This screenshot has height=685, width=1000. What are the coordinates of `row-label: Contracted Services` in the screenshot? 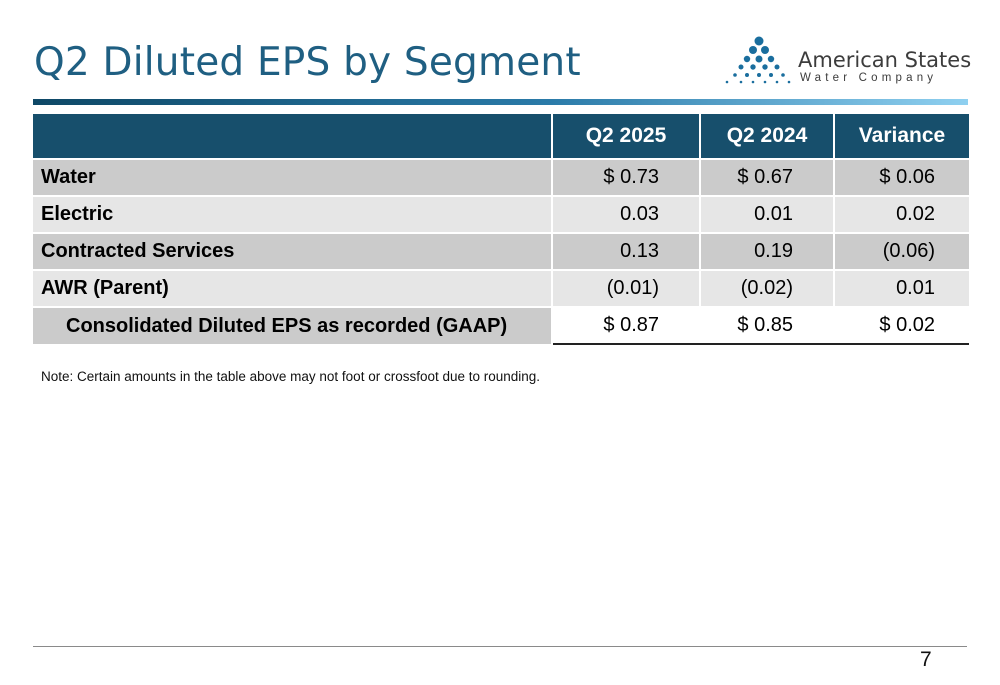 It's located at (293, 251).